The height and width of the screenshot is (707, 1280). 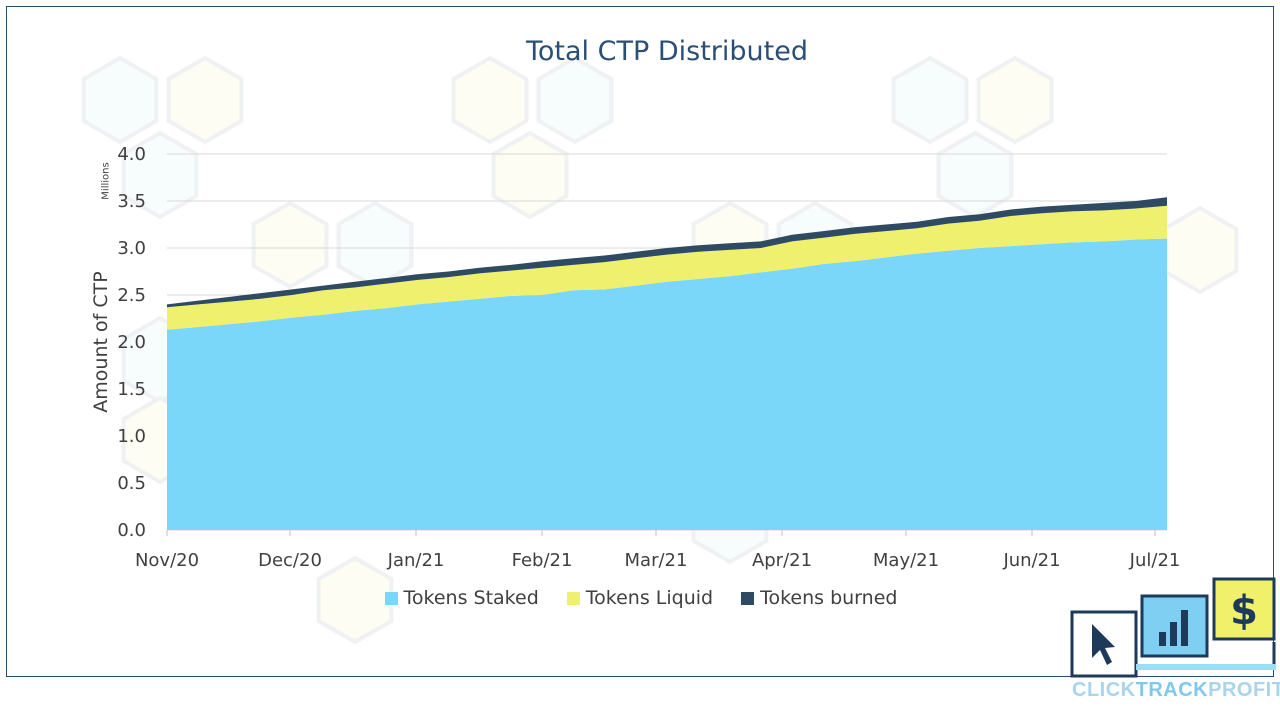 What do you see at coordinates (1172, 690) in the screenshot?
I see `brand-track: TRACK` at bounding box center [1172, 690].